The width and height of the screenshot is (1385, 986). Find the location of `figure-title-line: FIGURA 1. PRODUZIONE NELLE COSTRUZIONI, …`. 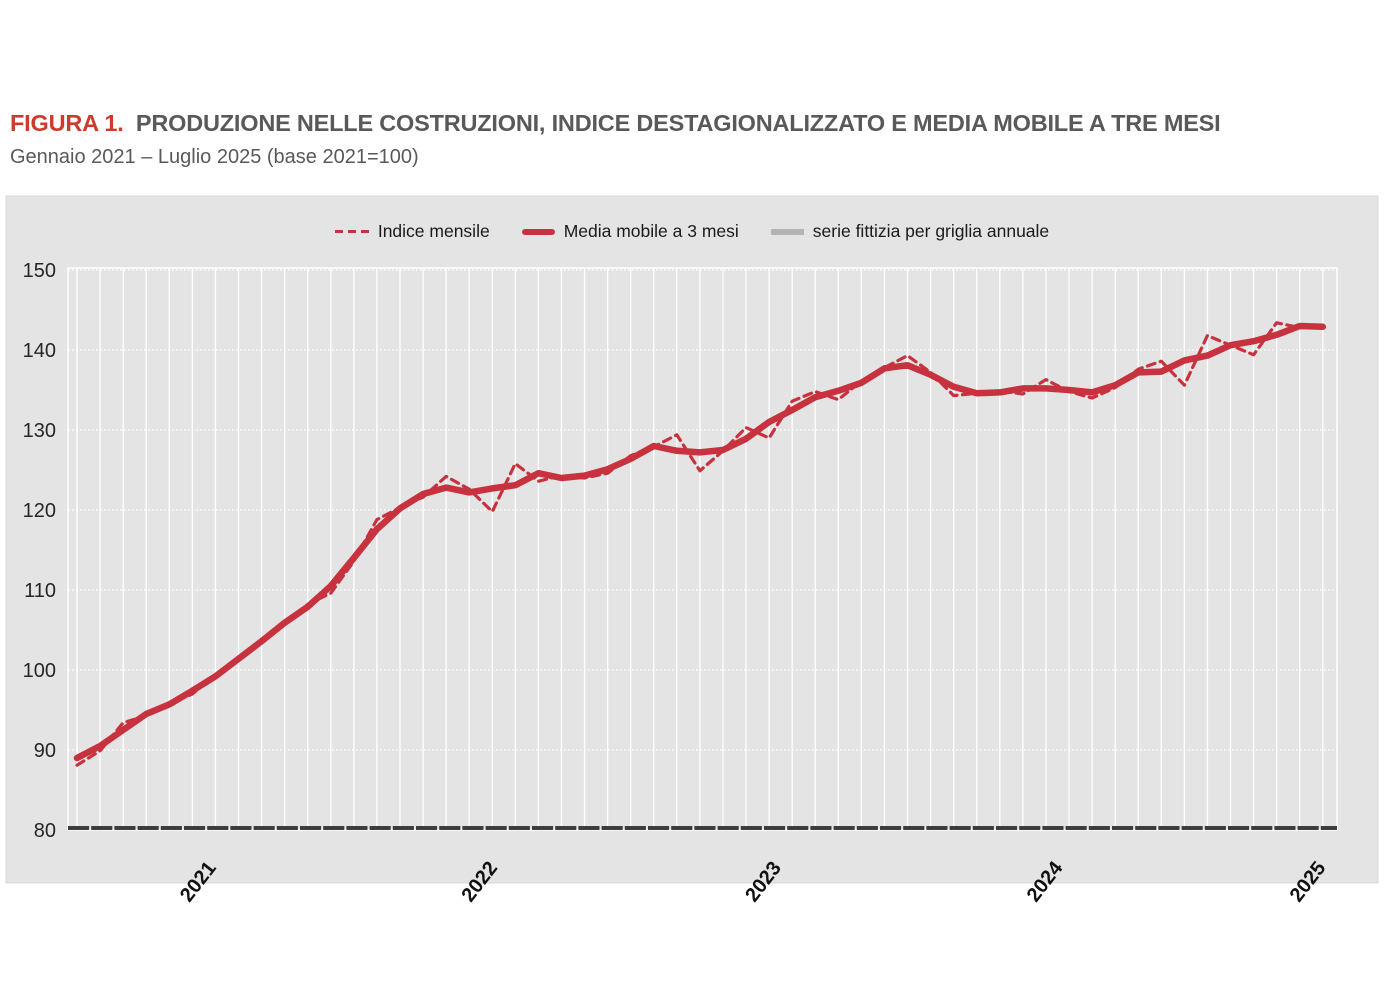

figure-title-line: FIGURA 1. PRODUZIONE NELLE COSTRUZIONI, … is located at coordinates (615, 123).